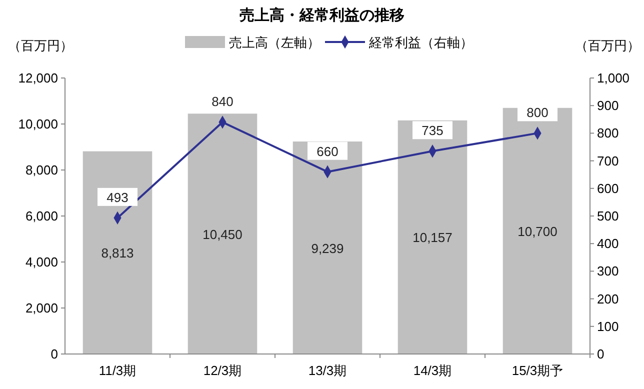 Image resolution: width=644 pixels, height=389 pixels. What do you see at coordinates (41, 216) in the screenshot?
I see `y-tick-label: 6,000` at bounding box center [41, 216].